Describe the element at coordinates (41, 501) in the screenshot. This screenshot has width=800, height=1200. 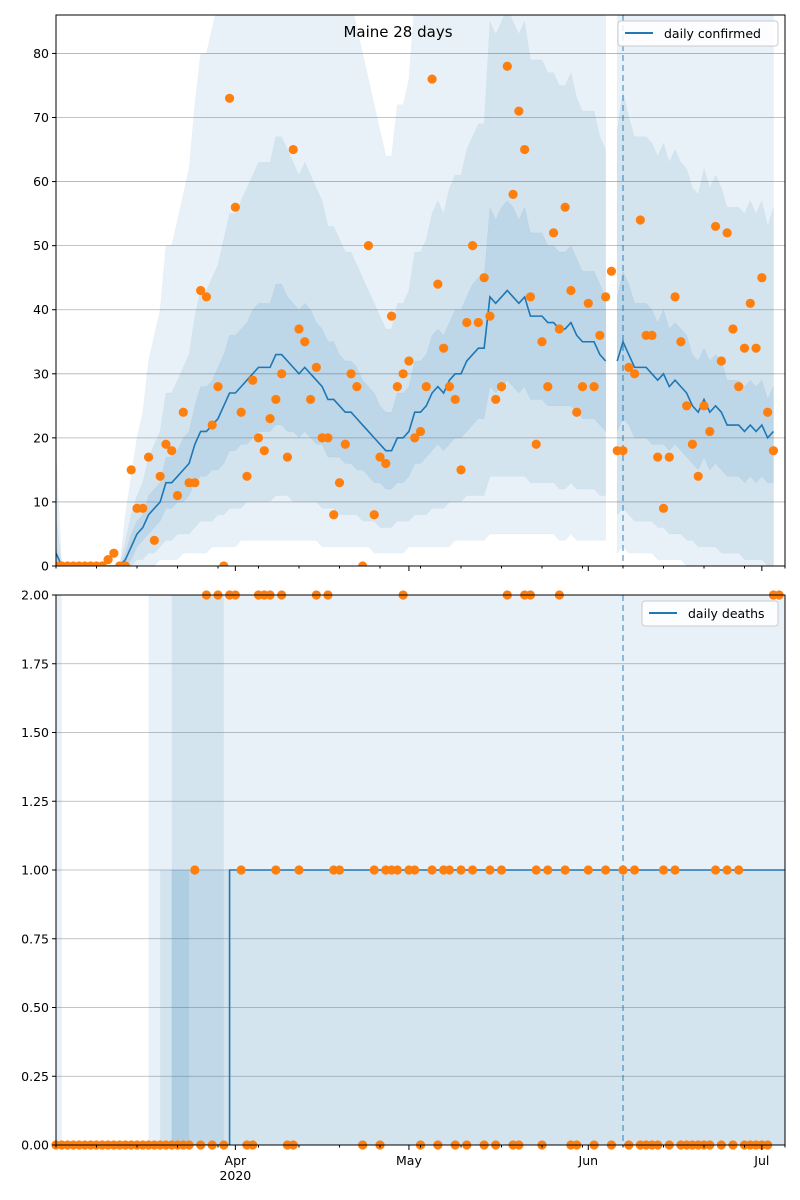
I see `y-tick-label: 10` at that location.